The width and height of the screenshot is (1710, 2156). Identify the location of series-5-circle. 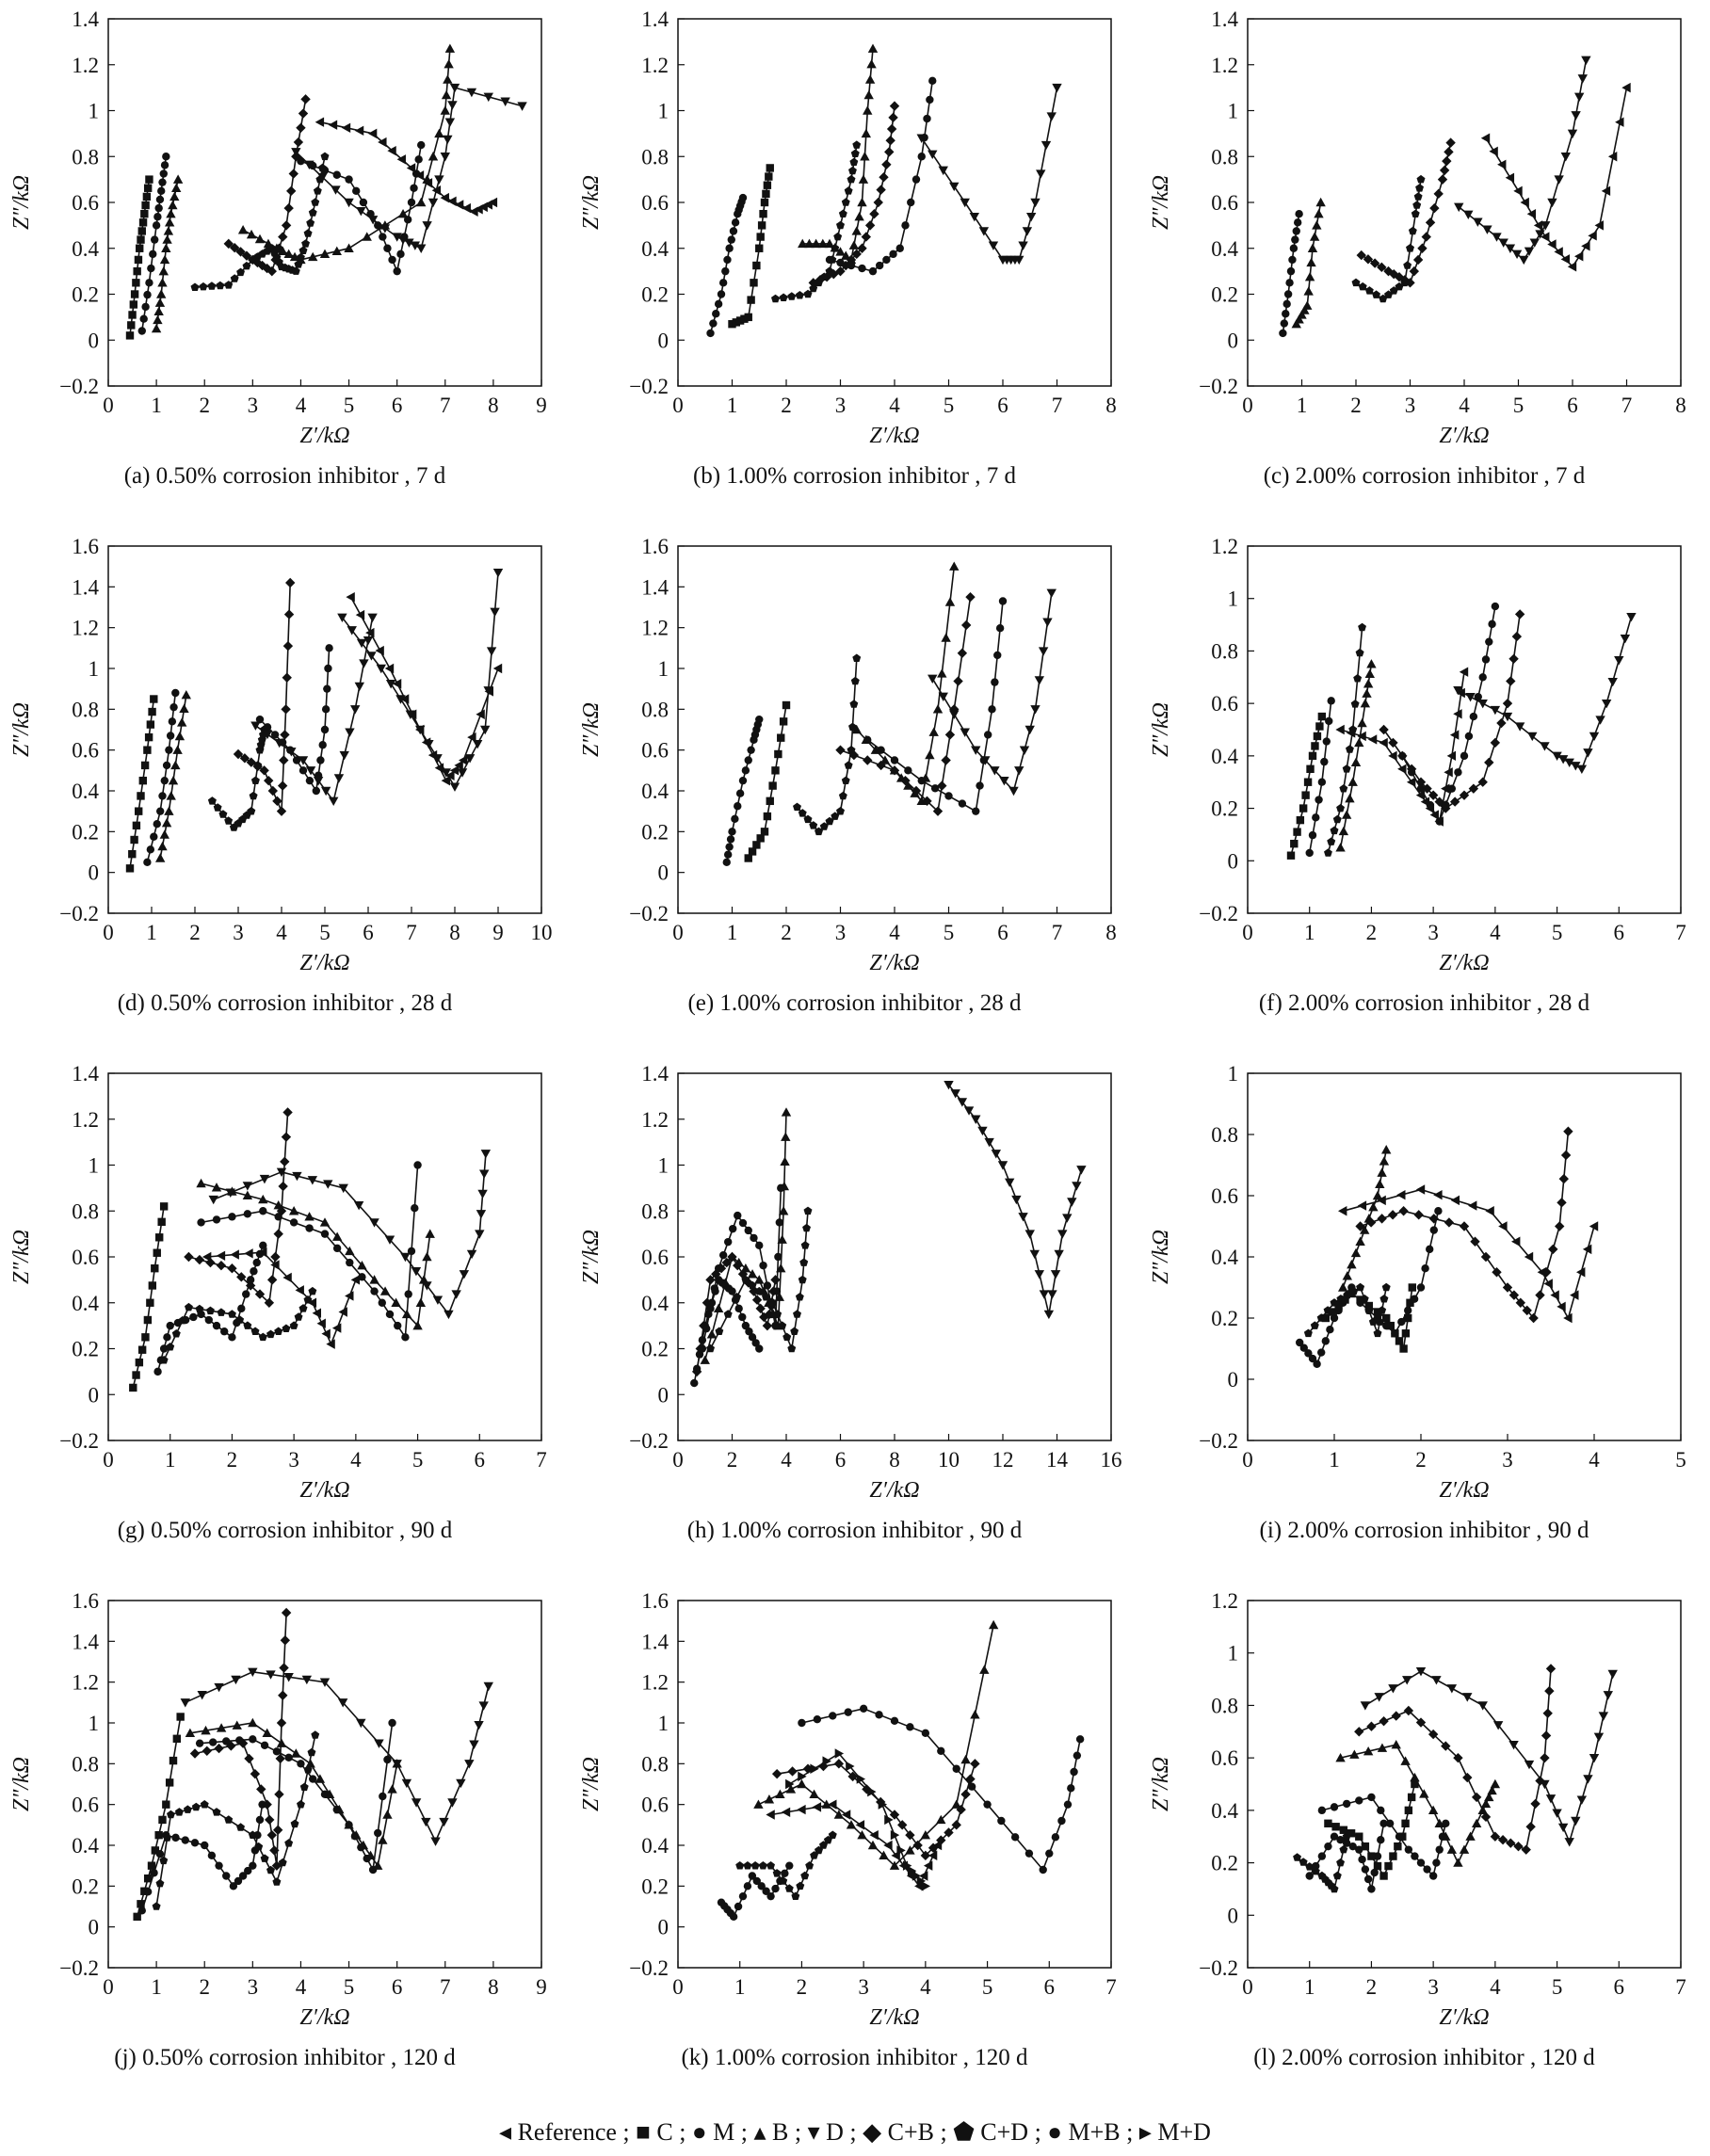
(881, 176).